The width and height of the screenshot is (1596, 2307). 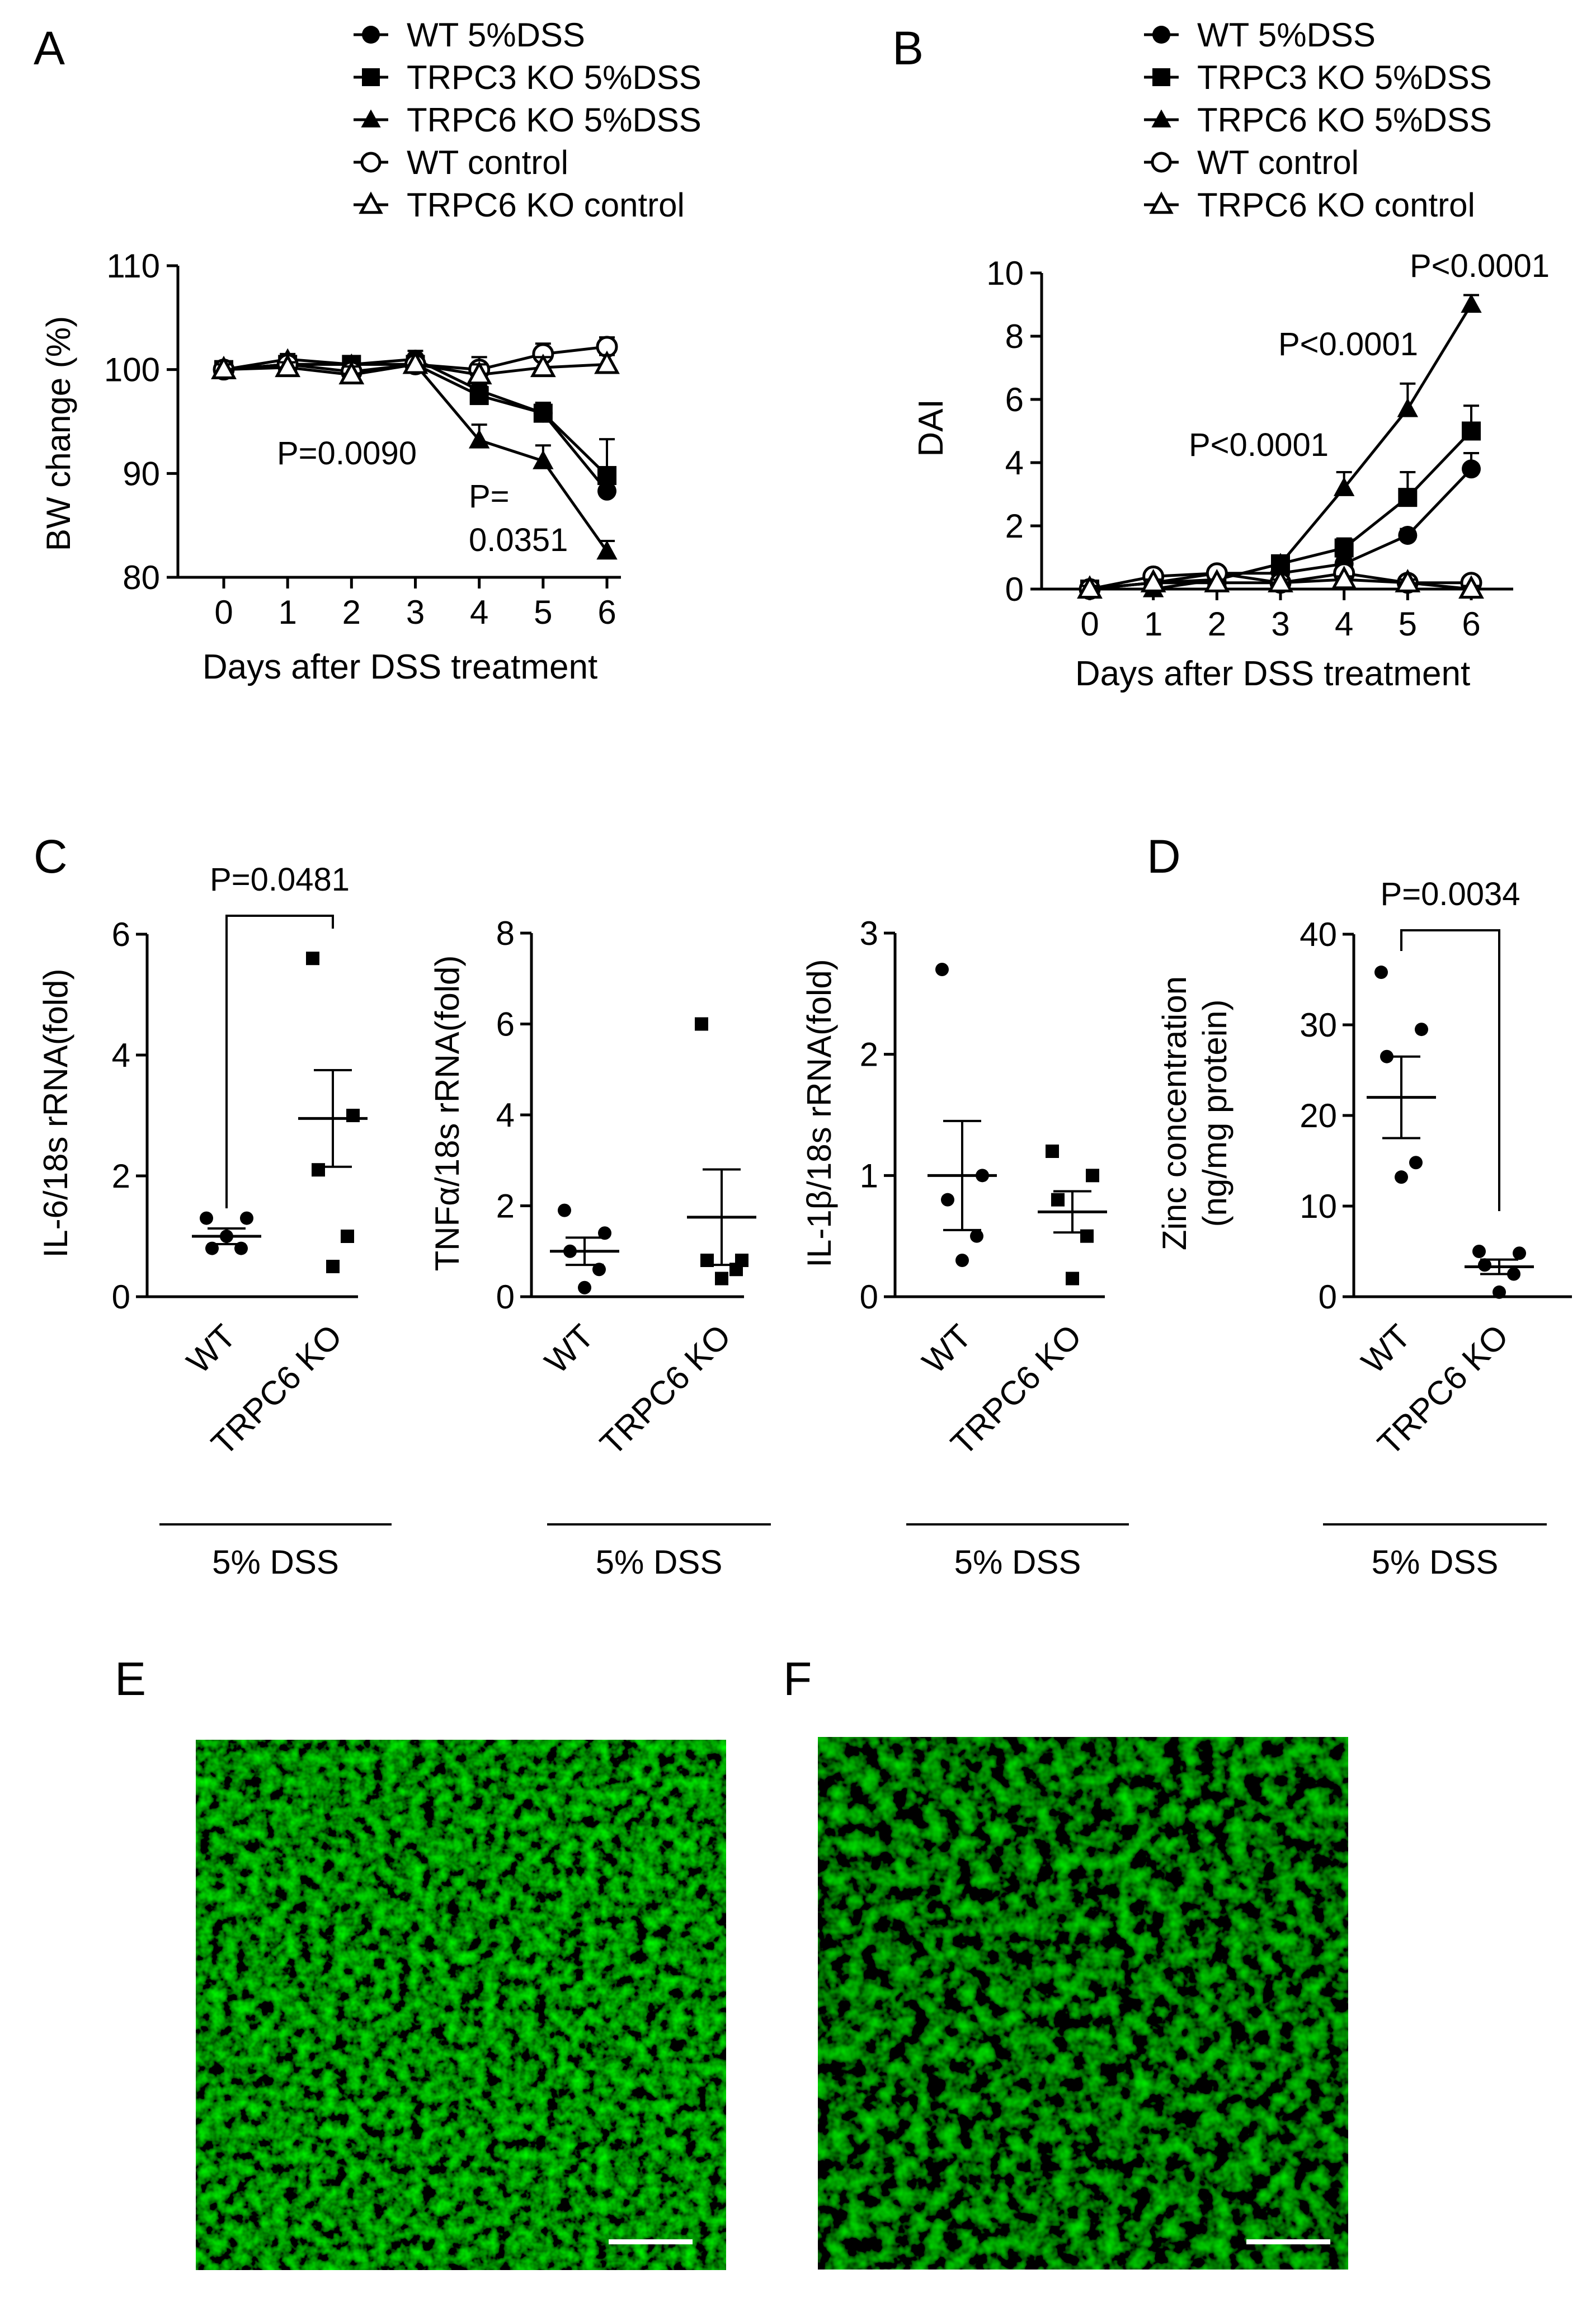 I want to click on panel-letter-a: A, so click(x=49, y=48).